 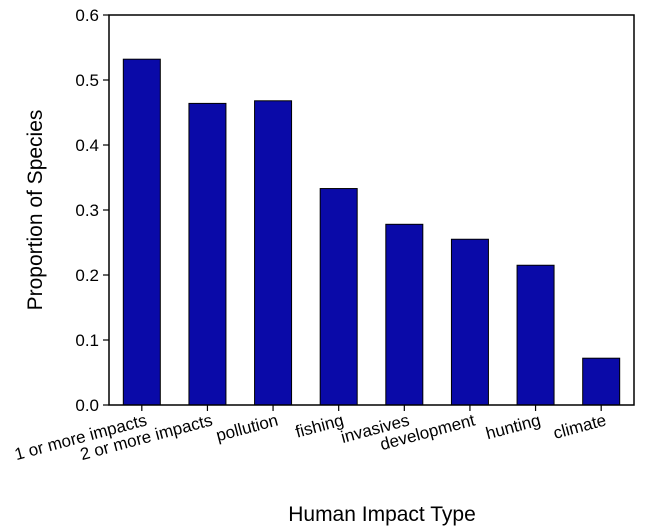 What do you see at coordinates (35, 210) in the screenshot?
I see `y-axis-title: Proportion of Species` at bounding box center [35, 210].